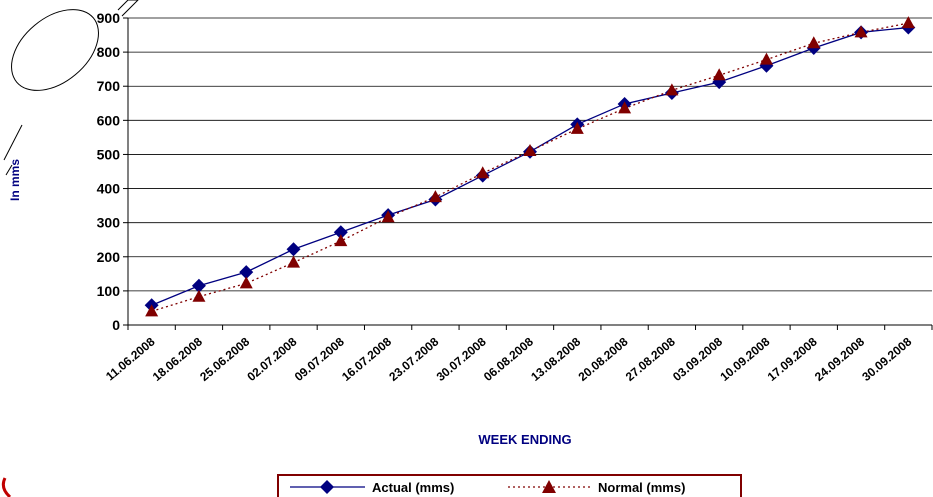 The height and width of the screenshot is (497, 933). I want to click on x-tick-label: 02.07.2008, so click(271, 359).